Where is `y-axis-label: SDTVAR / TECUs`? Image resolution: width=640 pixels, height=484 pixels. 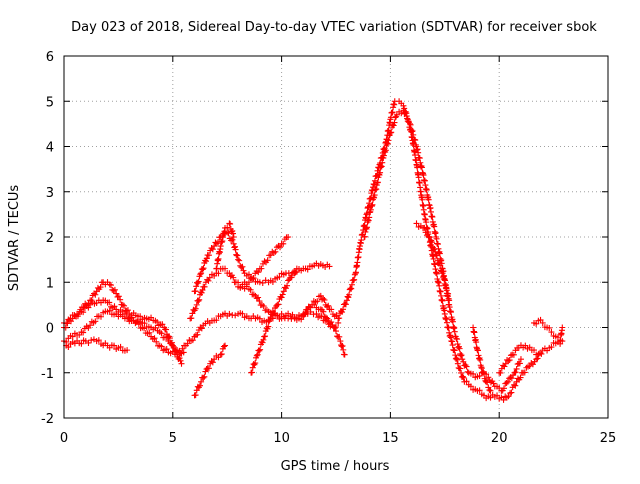
y-axis-label: SDTVAR / TECUs is located at coordinates (14, 238).